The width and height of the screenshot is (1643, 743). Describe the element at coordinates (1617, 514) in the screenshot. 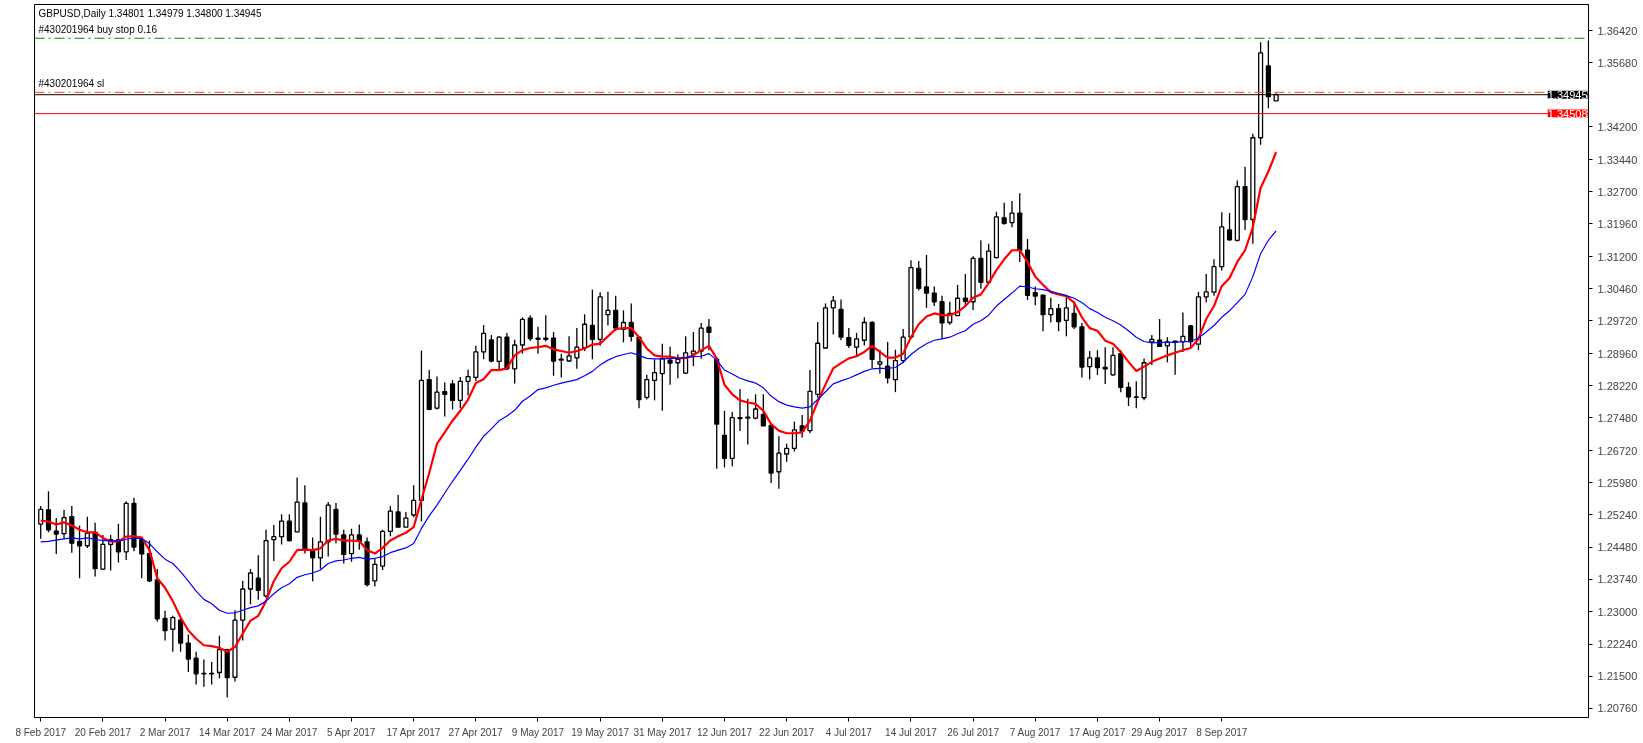

I see `y-tick-label: 1.25240` at that location.